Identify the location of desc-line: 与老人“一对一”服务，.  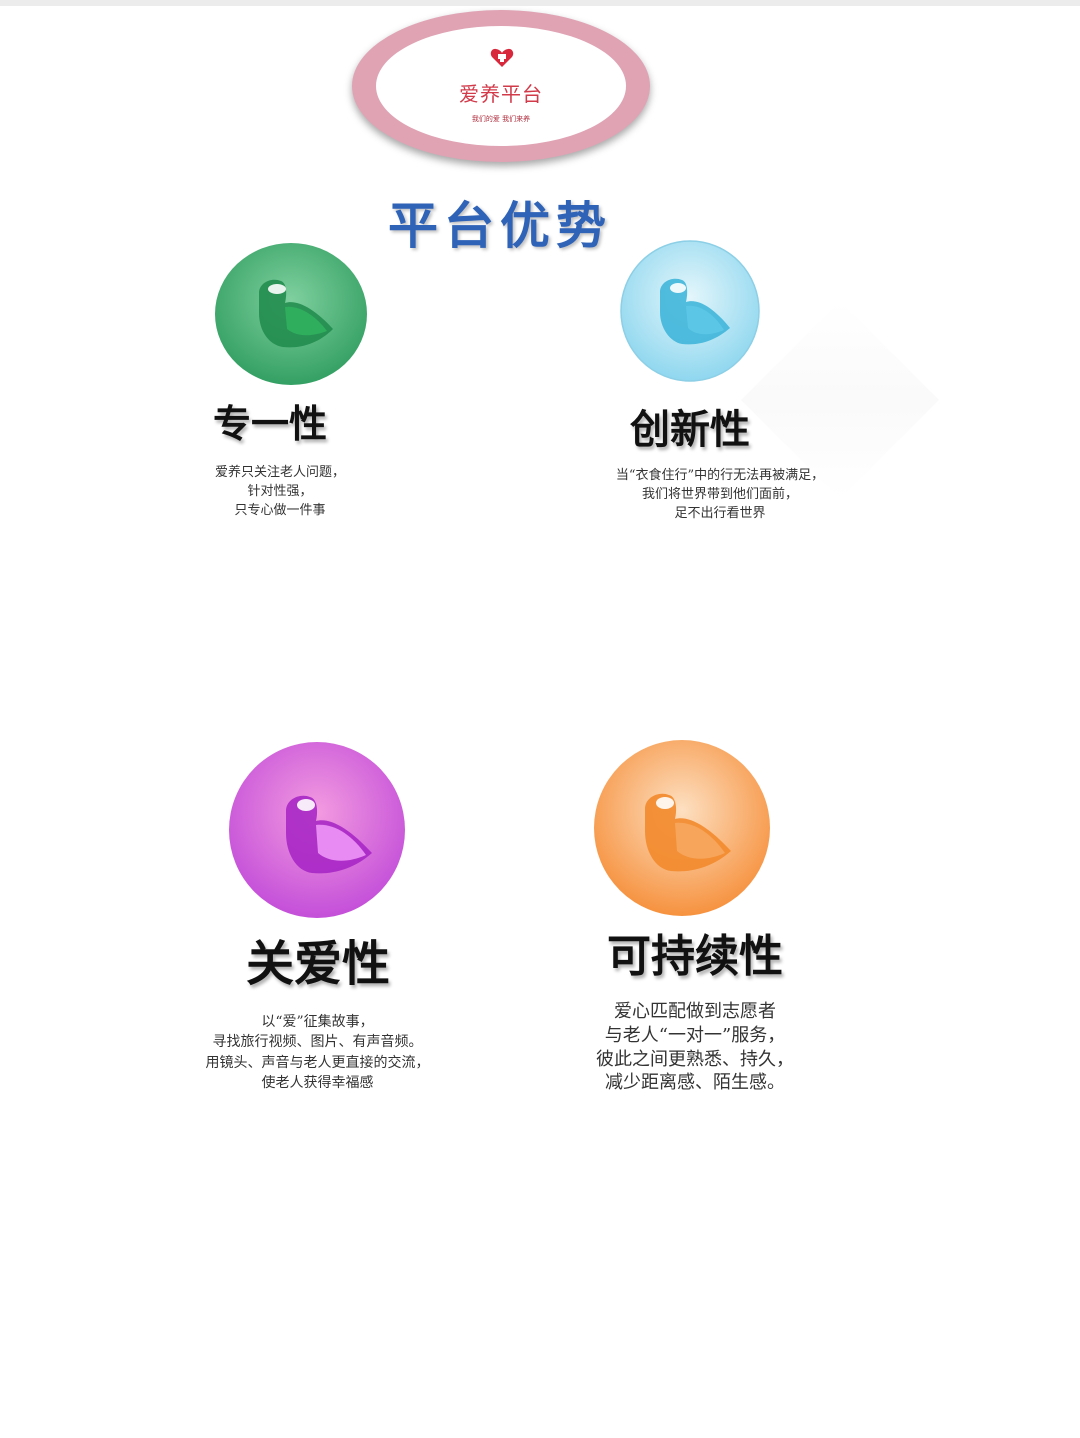
(695, 1035).